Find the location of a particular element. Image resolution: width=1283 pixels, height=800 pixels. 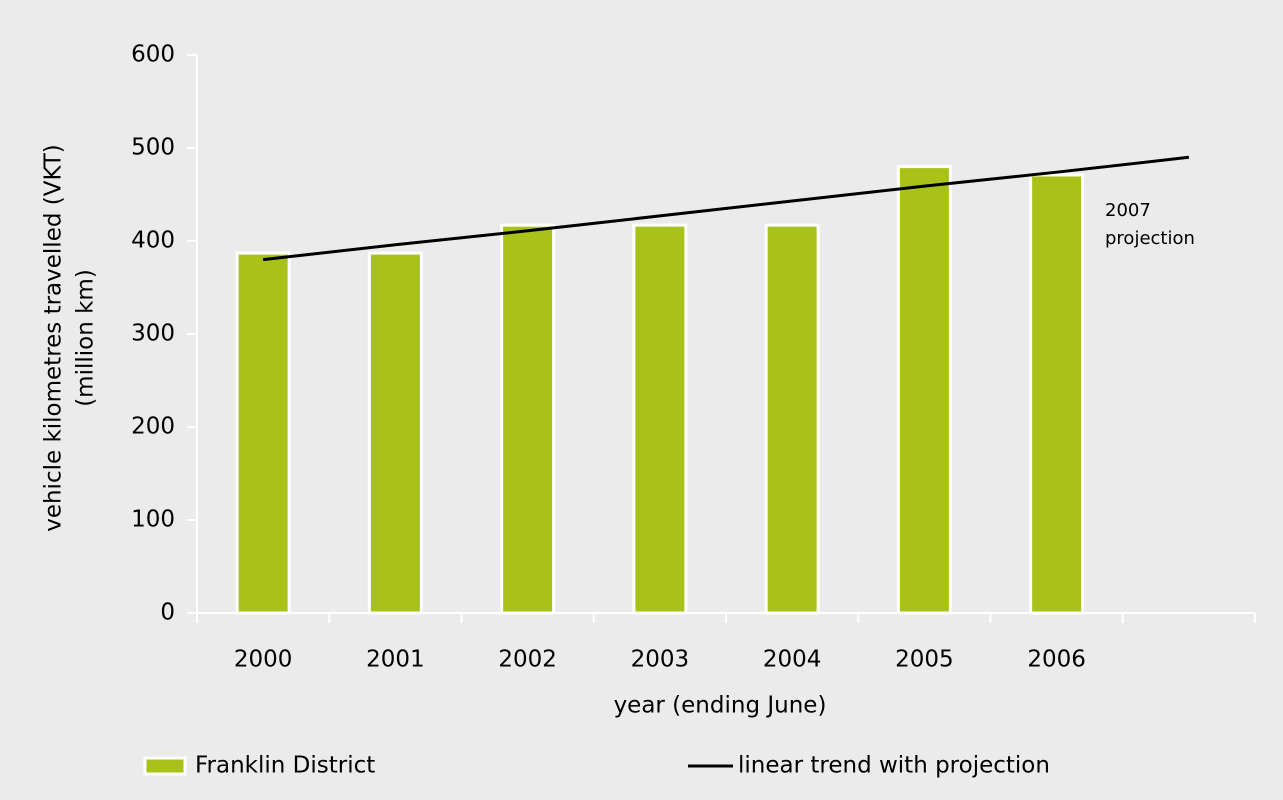

y-tick-label: 0 is located at coordinates (167, 613).